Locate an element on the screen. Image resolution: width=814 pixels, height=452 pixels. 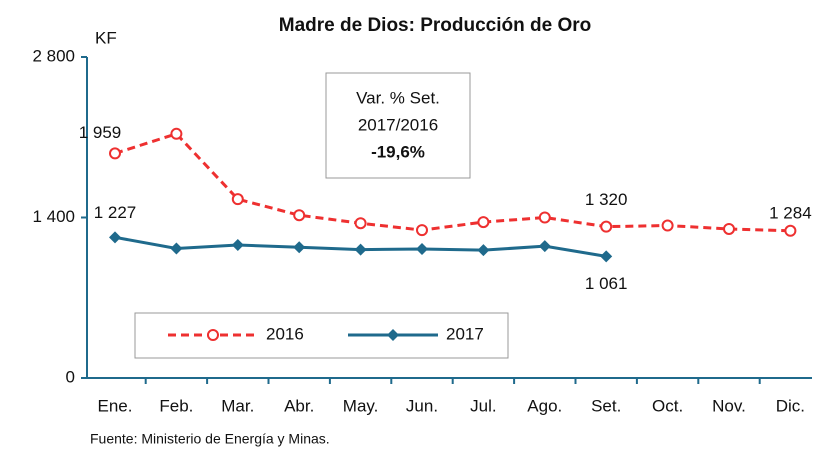
chart-title: Madre de Dios: Producción de Oro is located at coordinates (435, 25).